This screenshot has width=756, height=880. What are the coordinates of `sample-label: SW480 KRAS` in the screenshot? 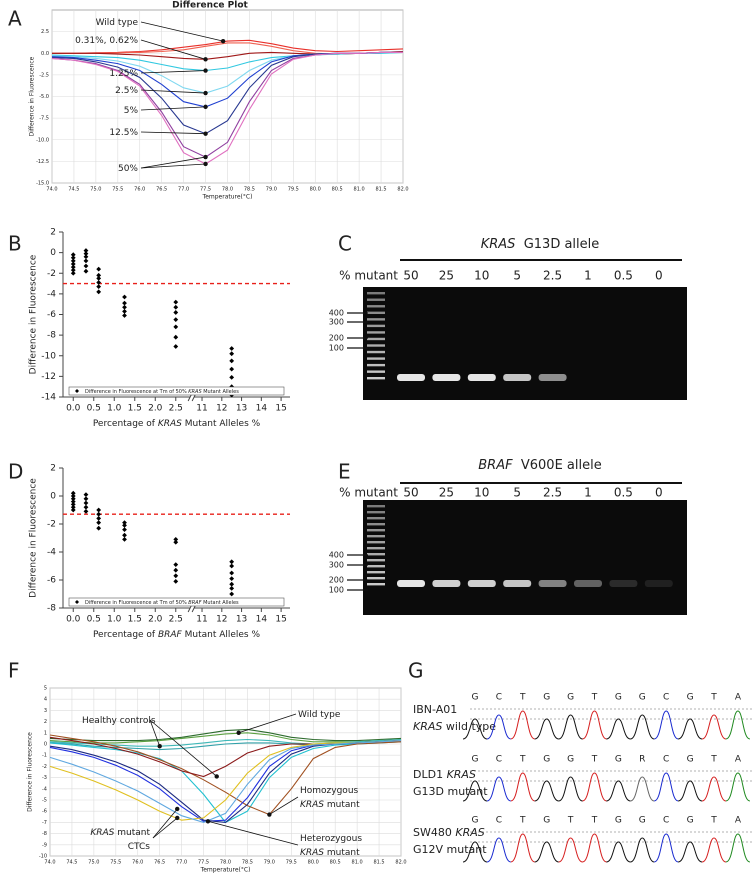 It's located at (449, 832).